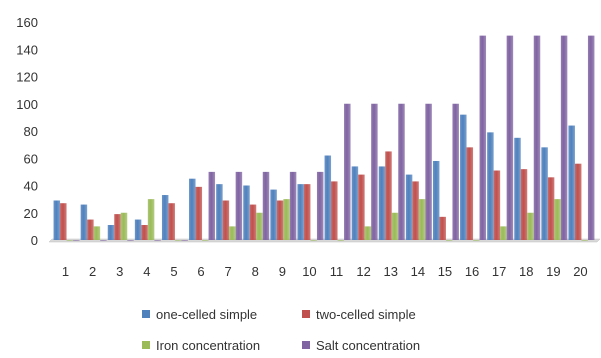  Describe the element at coordinates (103, 240) in the screenshot. I see `bar-salt-concentration-2: Salt concentration: 0` at that location.